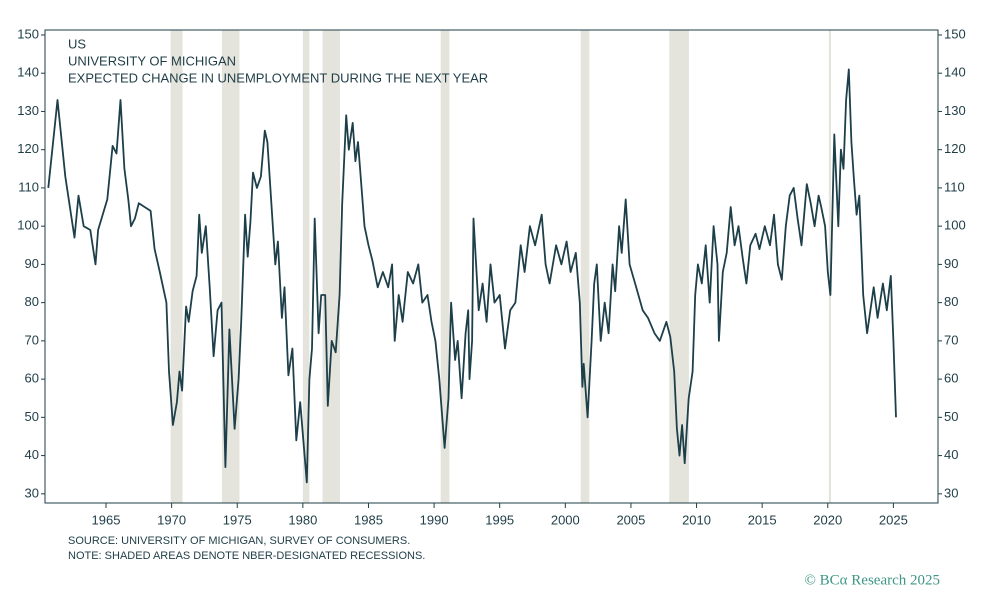 Image resolution: width=1000 pixels, height=603 pixels. Describe the element at coordinates (32, 378) in the screenshot. I see `y-tick-label: 60` at that location.